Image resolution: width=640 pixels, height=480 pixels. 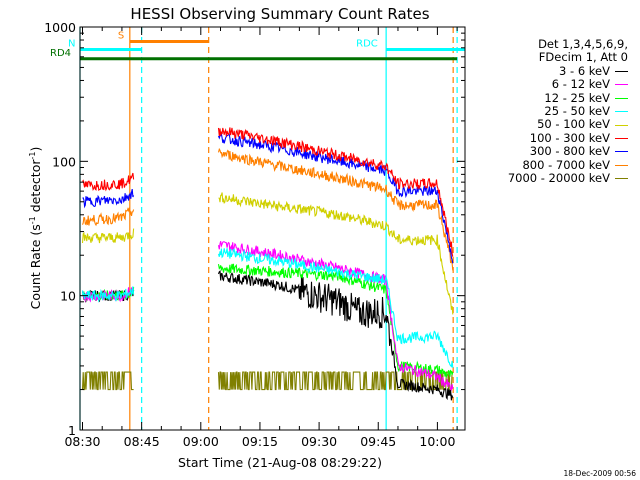 What do you see at coordinates (378, 441) in the screenshot?
I see `x-tick-label: 09:45` at bounding box center [378, 441].